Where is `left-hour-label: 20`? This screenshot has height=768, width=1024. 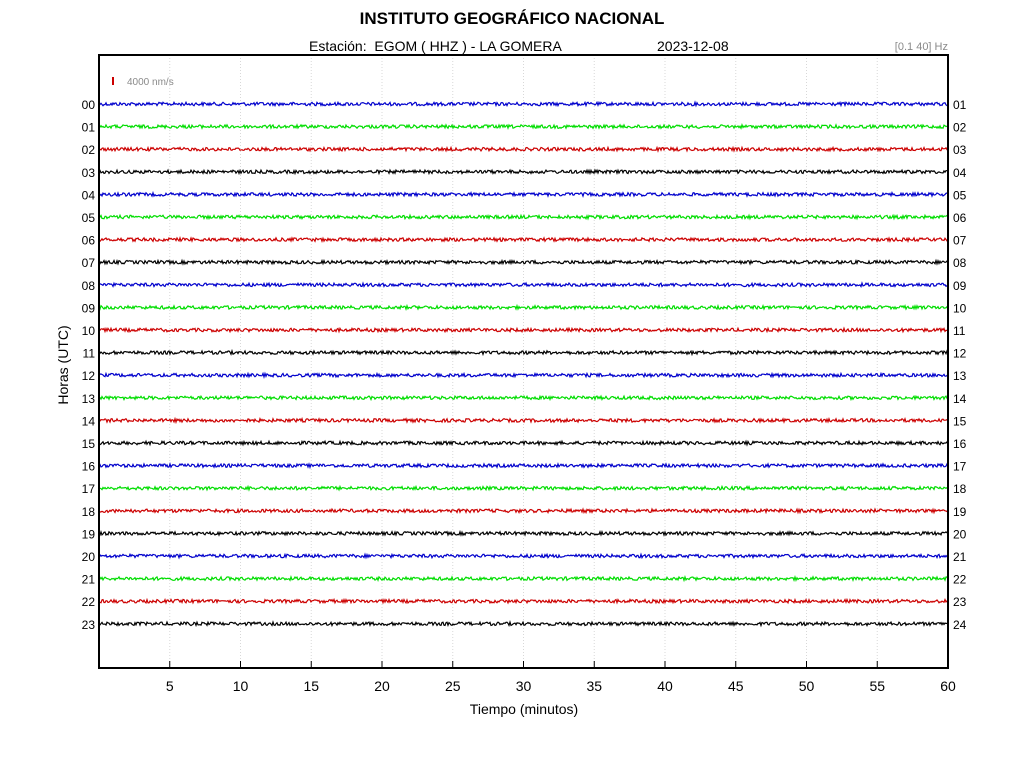
left-hour-label: 20 is located at coordinates (89, 557).